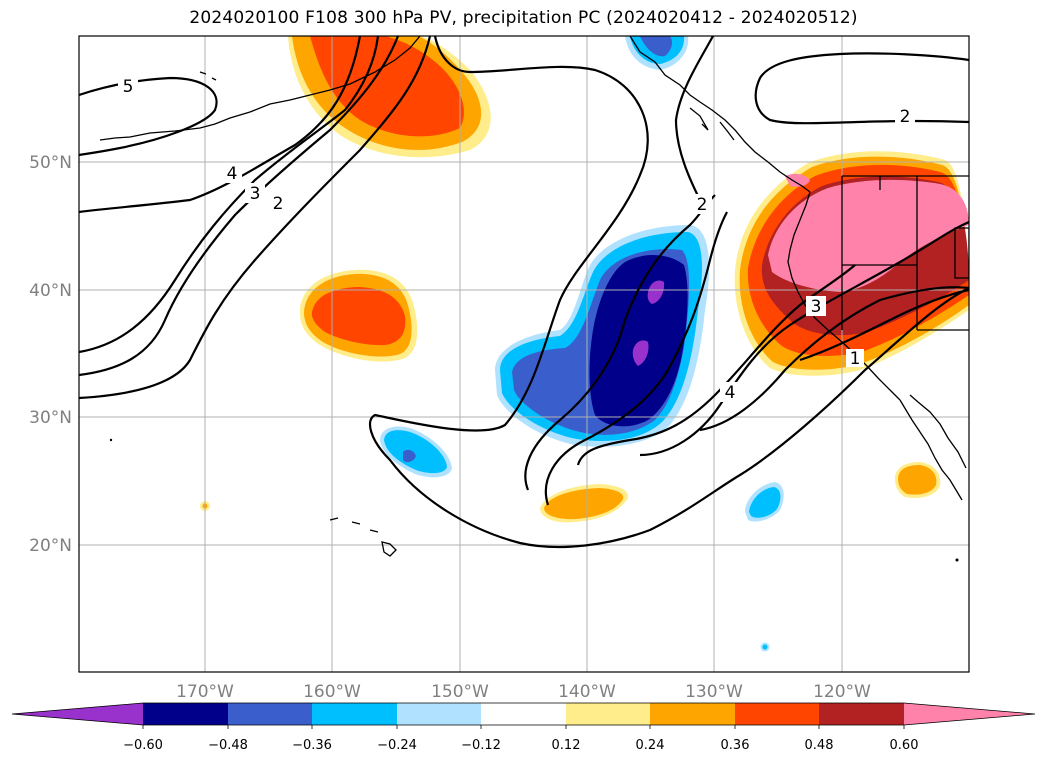  Describe the element at coordinates (389, 97) in the screenshot. I see `precip-anomaly-north-pacific` at that location.